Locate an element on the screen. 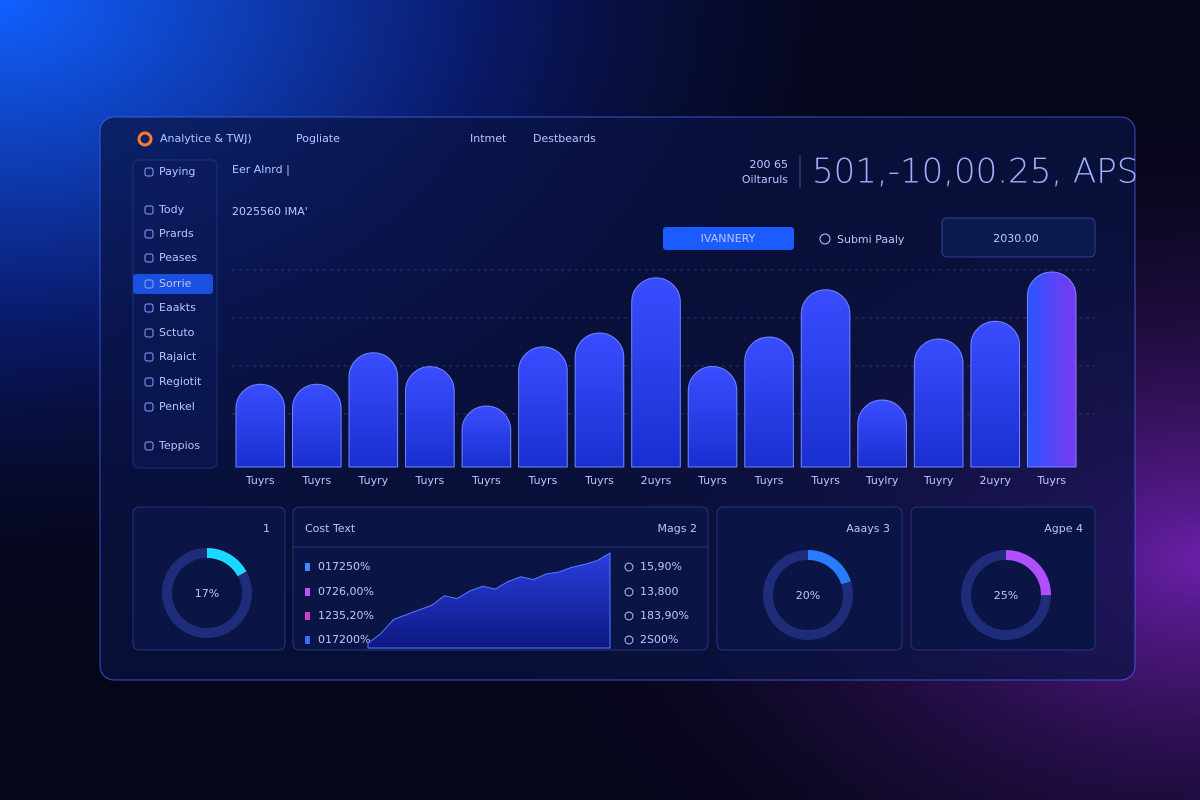  donut-label: 17% is located at coordinates (207, 593).